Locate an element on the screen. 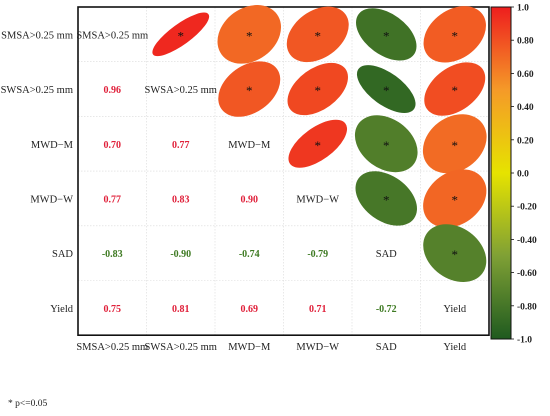 The height and width of the screenshot is (416, 550). colorbar-tick-label: 0.60 is located at coordinates (525, 75).